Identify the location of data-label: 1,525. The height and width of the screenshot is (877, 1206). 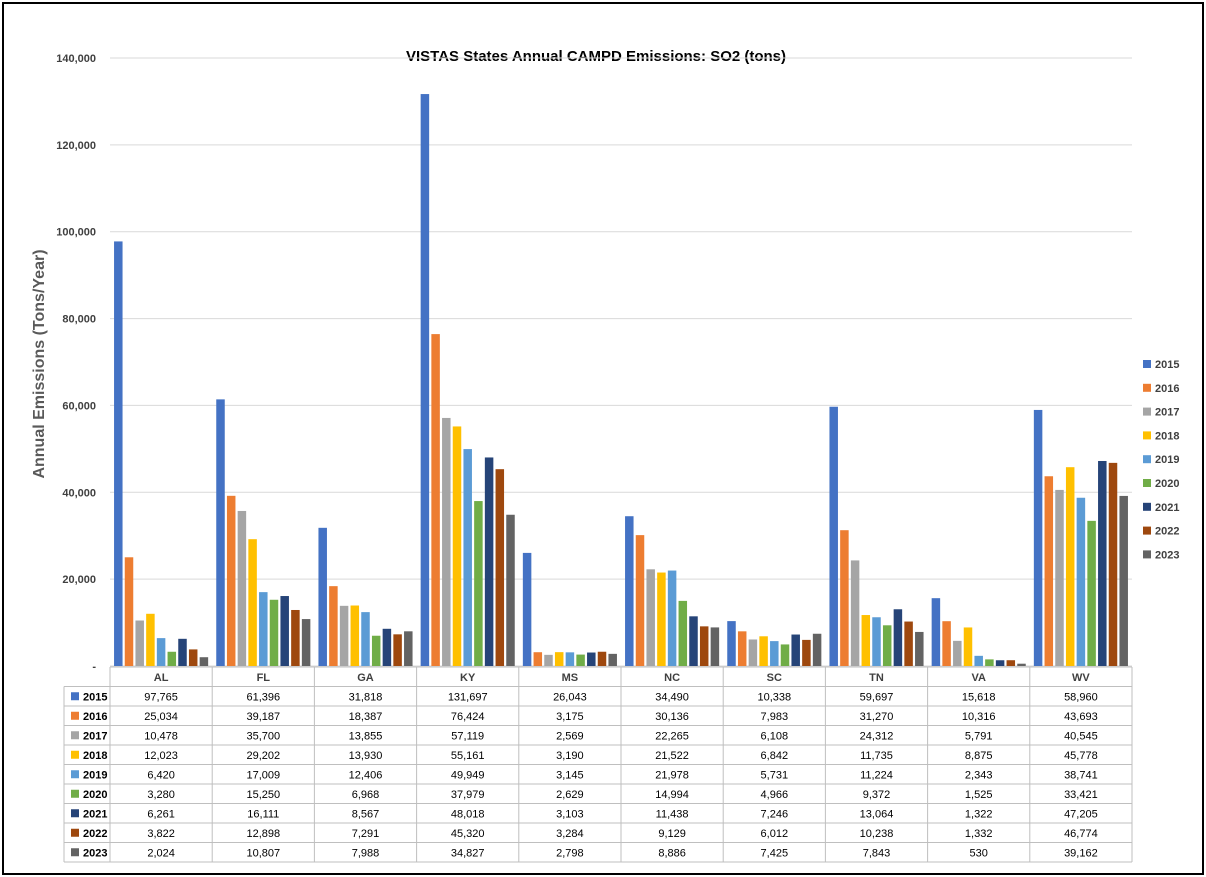
(979, 795).